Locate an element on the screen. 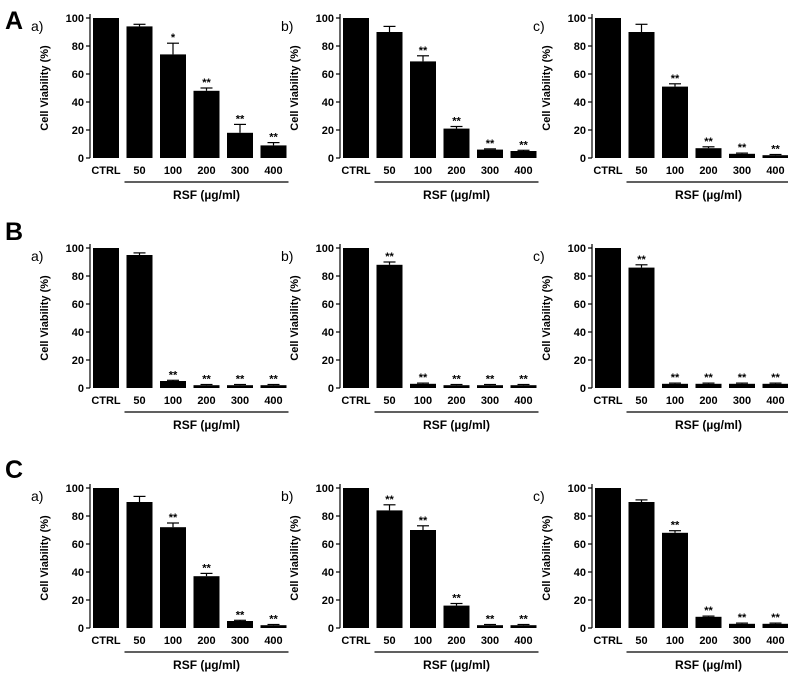  section-label-c: C is located at coordinates (14, 470).